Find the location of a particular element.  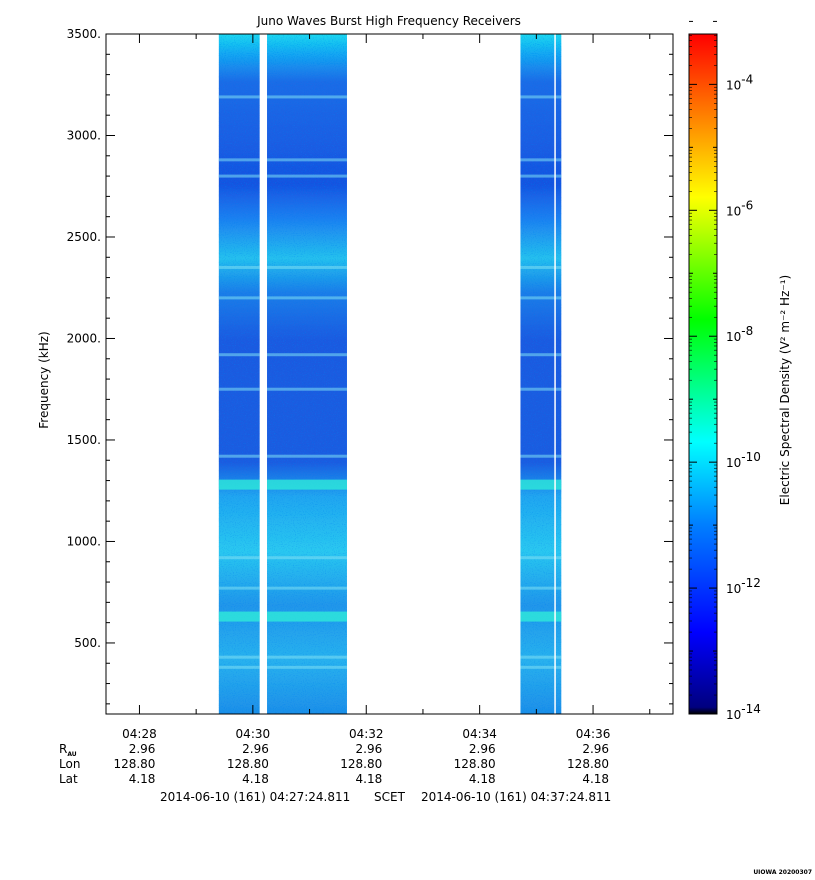

y-tick-label: 2500. is located at coordinates (84, 237).